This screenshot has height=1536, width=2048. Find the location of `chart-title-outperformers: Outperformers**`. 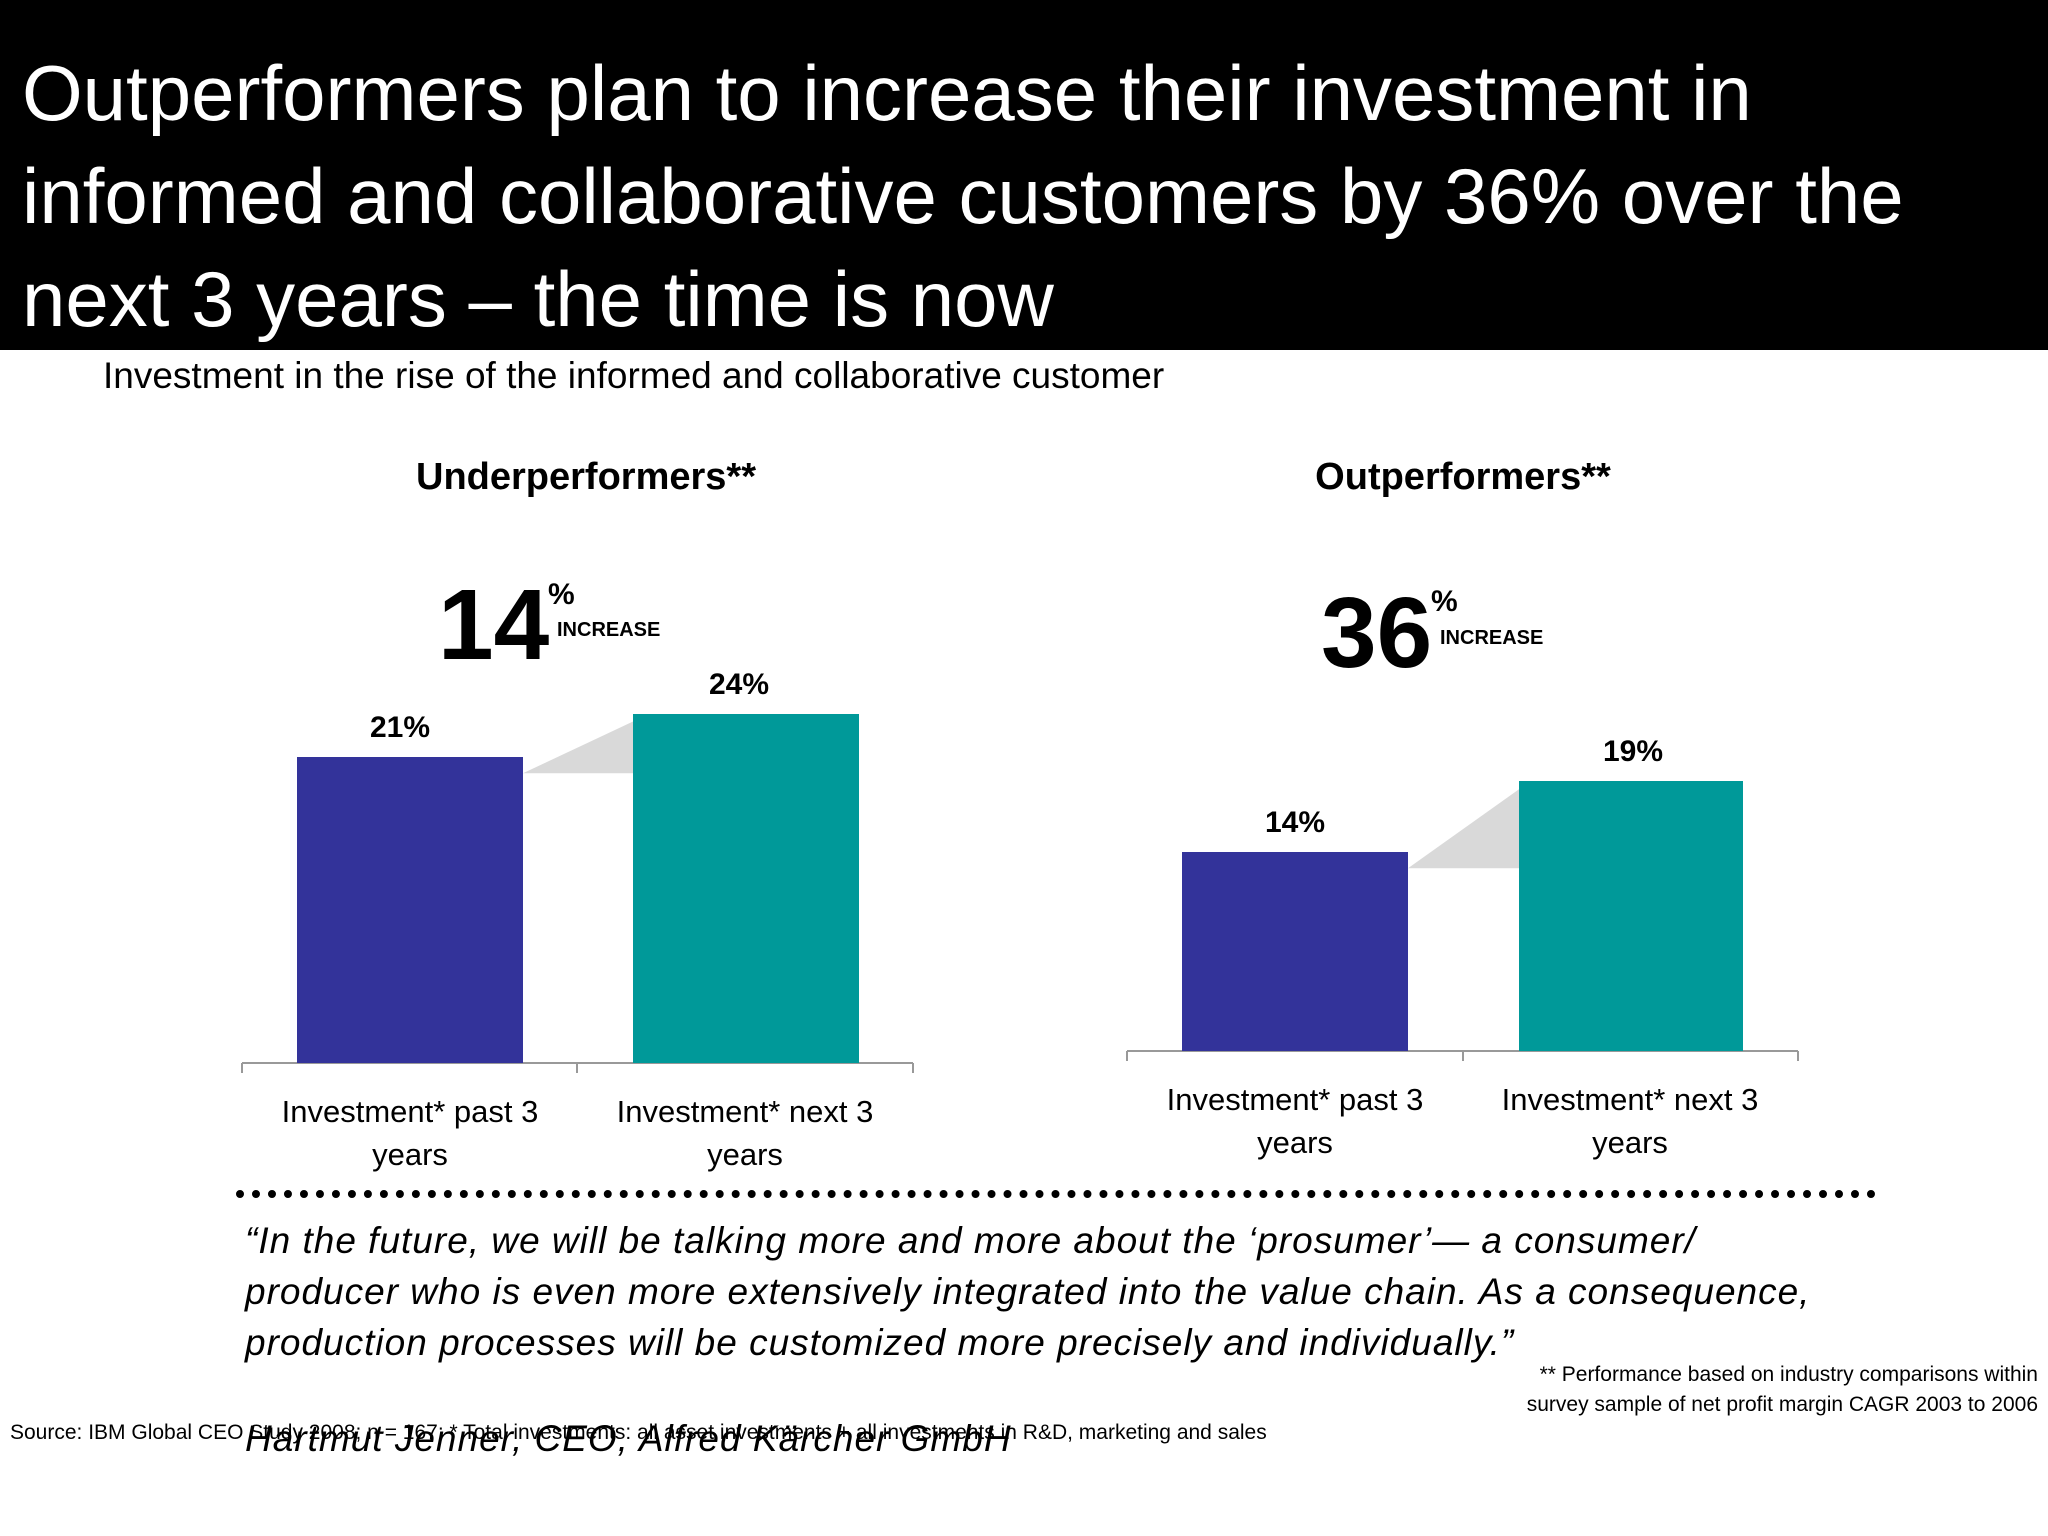

chart-title-outperformers: Outperformers** is located at coordinates (1463, 477).